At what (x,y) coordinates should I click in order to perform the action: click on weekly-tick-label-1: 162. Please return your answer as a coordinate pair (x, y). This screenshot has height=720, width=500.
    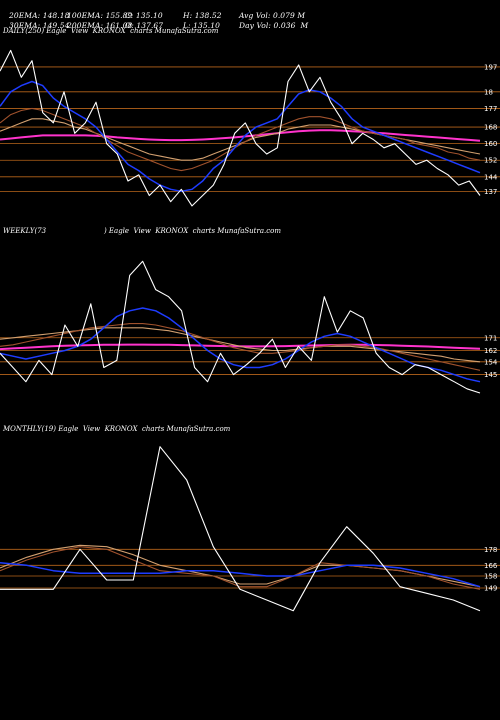
    Looking at the image, I should click on (490, 351).